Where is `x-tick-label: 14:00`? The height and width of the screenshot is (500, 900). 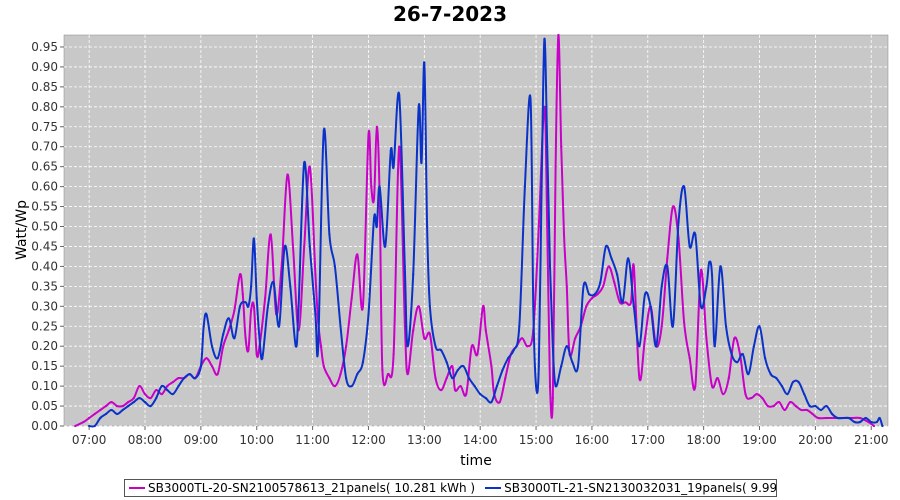
x-tick-label: 14:00 is located at coordinates (480, 440).